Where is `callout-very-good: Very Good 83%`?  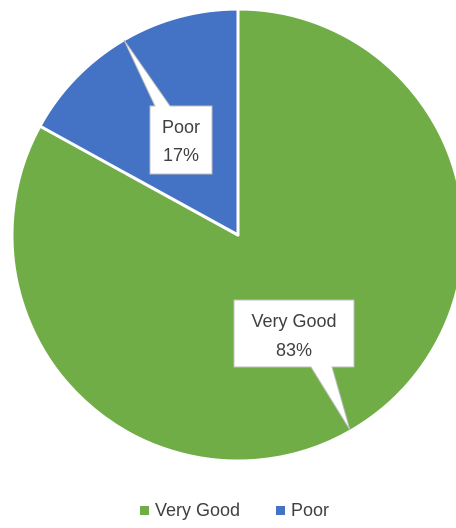
callout-very-good: Very Good 83% is located at coordinates (294, 365).